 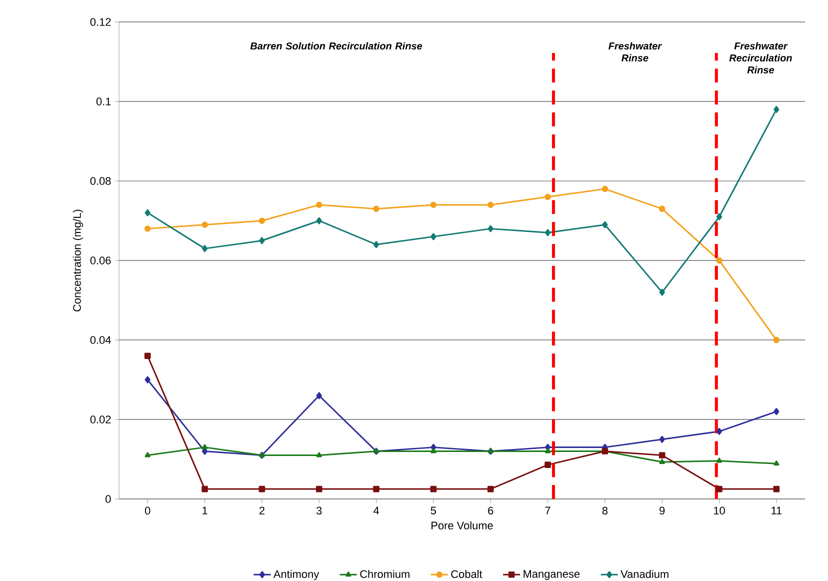 I want to click on y-tick-label: 0.1, so click(x=103, y=102).